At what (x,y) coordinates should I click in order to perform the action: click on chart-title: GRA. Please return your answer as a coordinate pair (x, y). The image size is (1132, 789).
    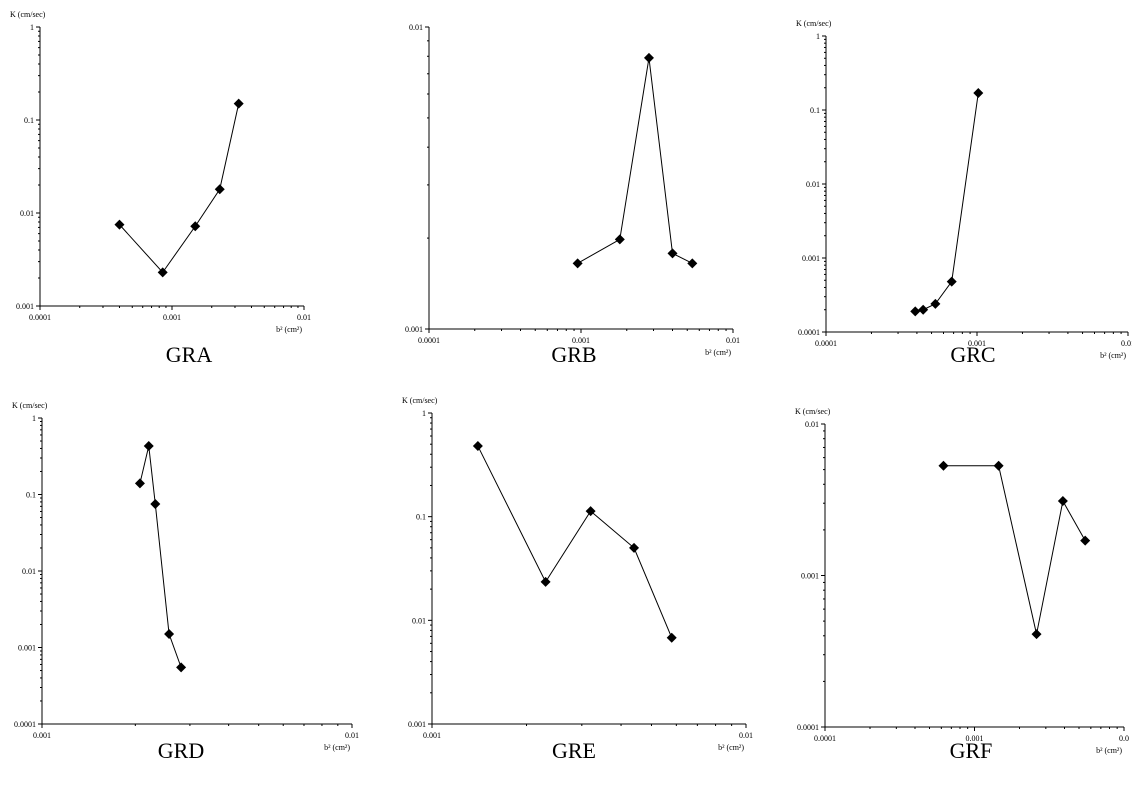
    Looking at the image, I should click on (189, 354).